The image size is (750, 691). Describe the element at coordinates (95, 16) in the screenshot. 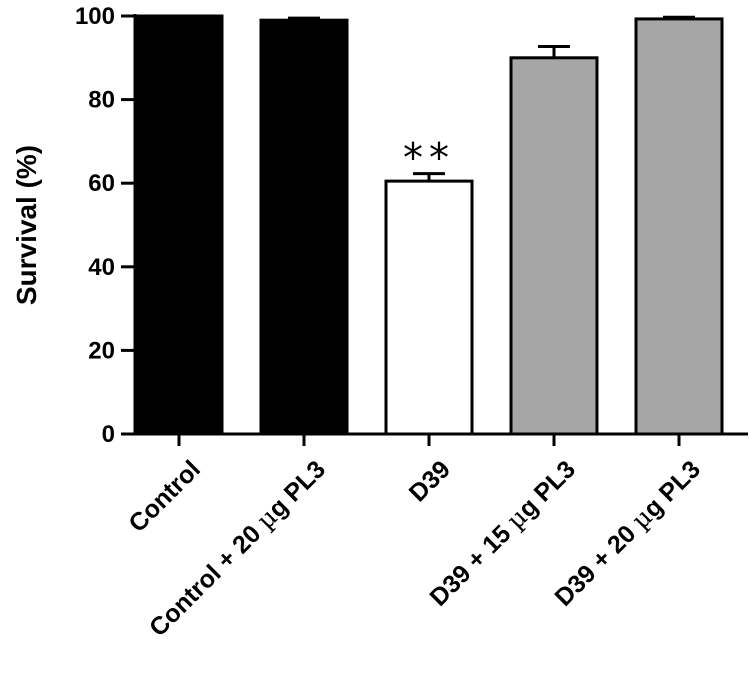

I see `y-tick-label-100: 100` at that location.